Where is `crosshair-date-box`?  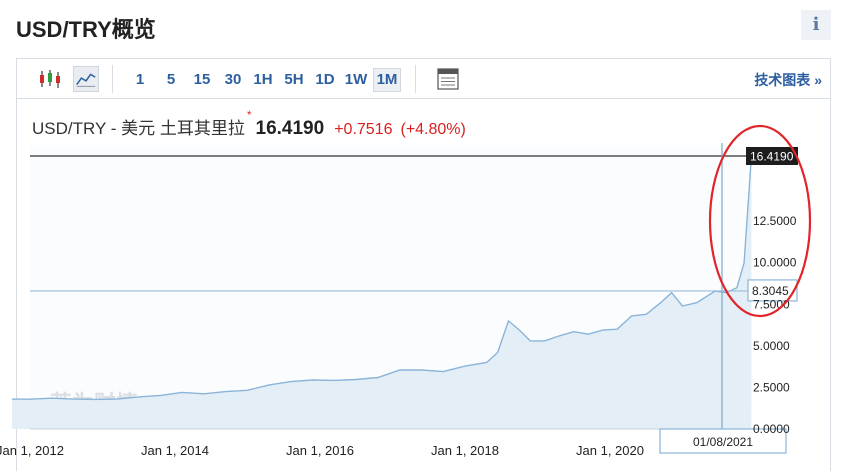
crosshair-date-box is located at coordinates (723, 441).